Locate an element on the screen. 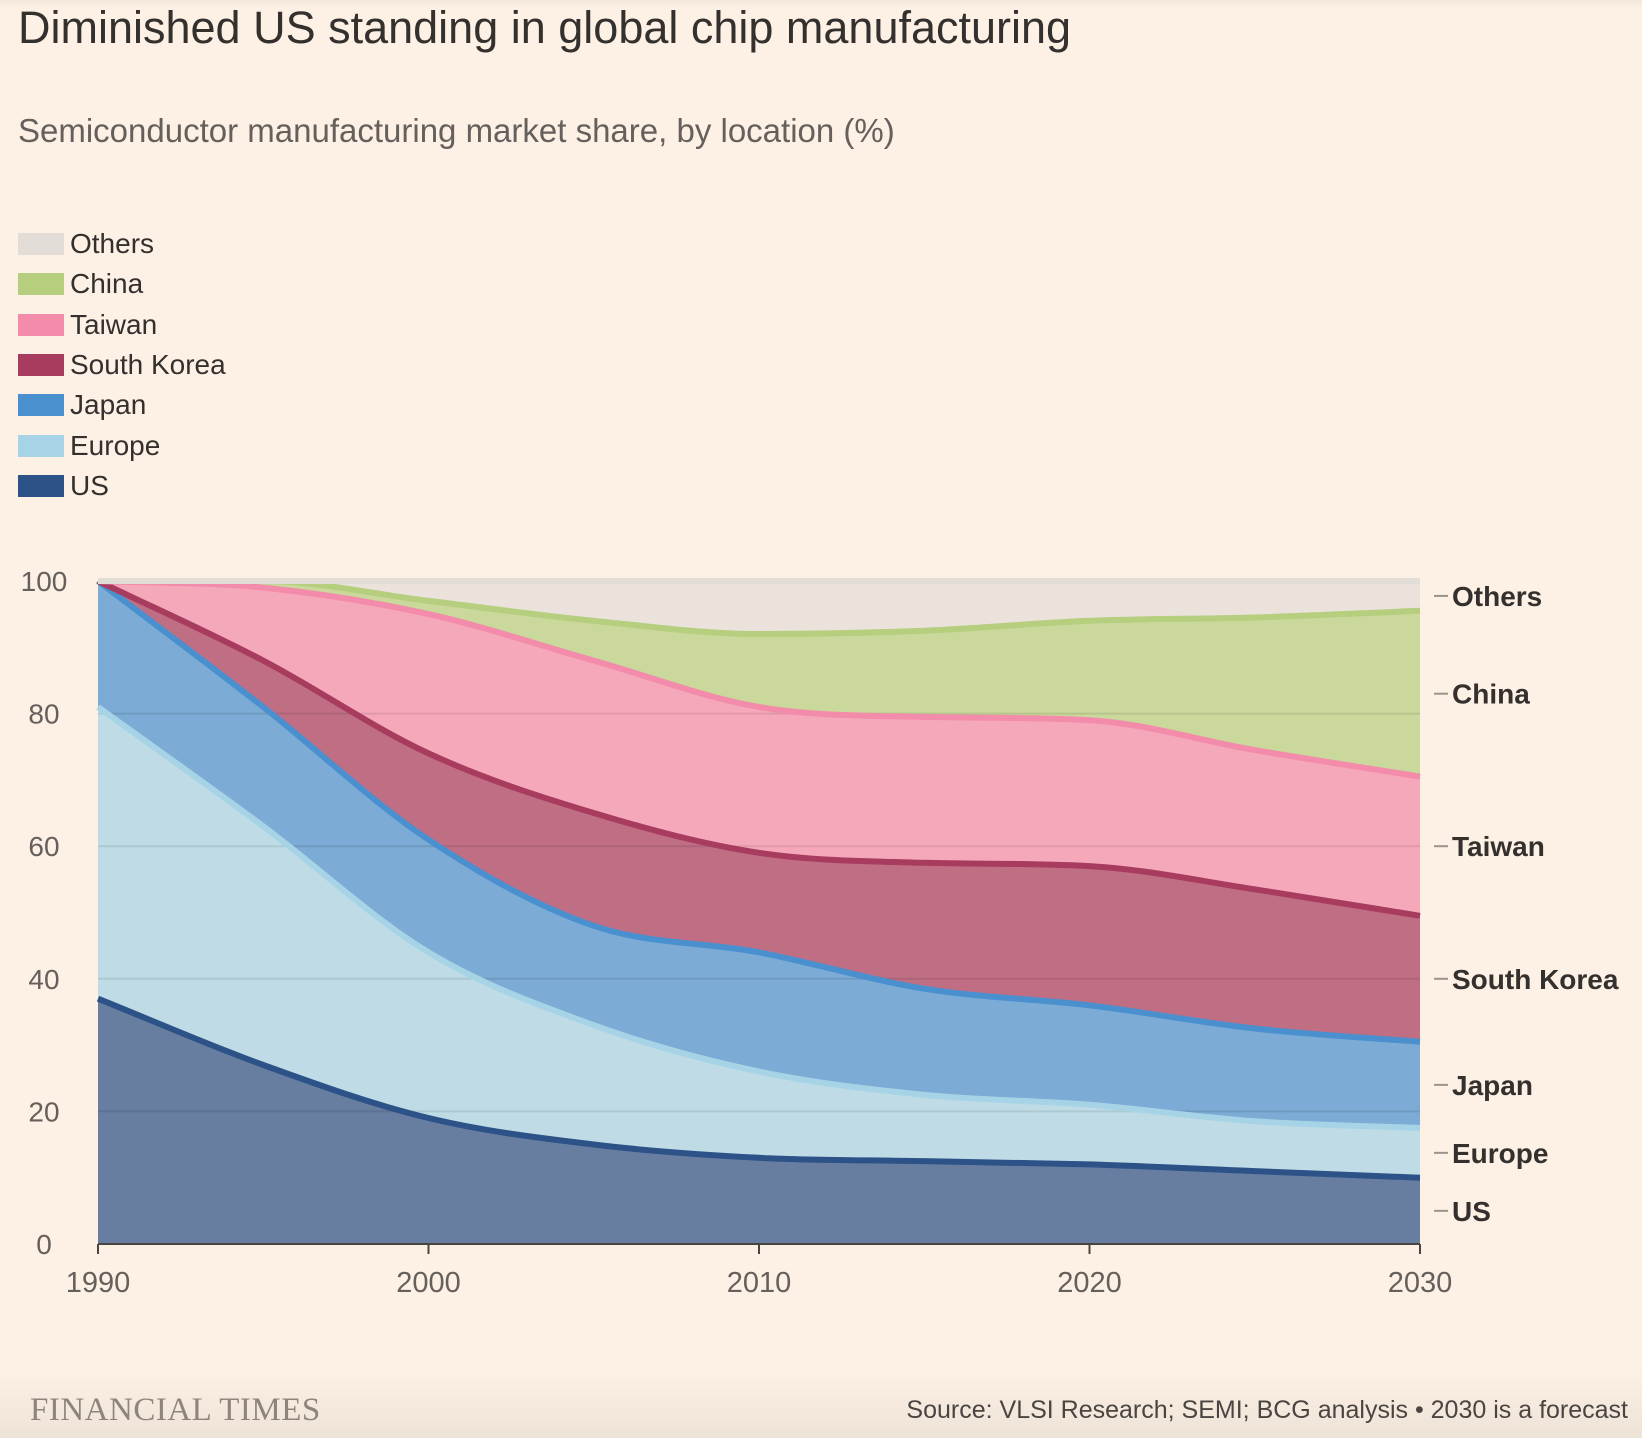 The image size is (1642, 1438). legend-swatch-china is located at coordinates (41, 284).